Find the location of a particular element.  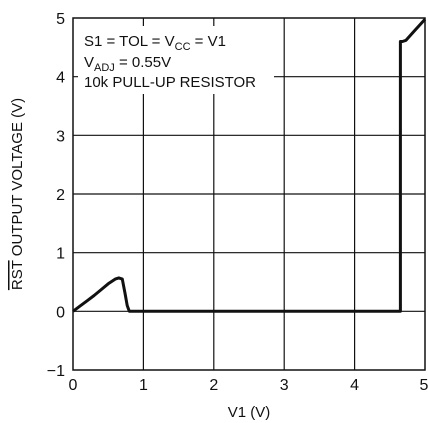

annotation-line-3: 10k PULL-UP RESISTOR is located at coordinates (170, 82).